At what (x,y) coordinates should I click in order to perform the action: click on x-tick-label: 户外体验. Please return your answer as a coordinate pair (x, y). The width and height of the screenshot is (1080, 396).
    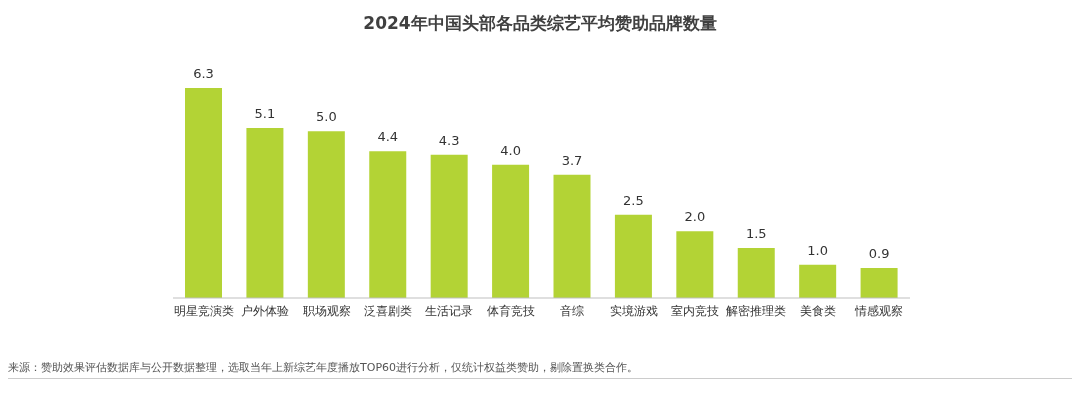
    Looking at the image, I should click on (265, 310).